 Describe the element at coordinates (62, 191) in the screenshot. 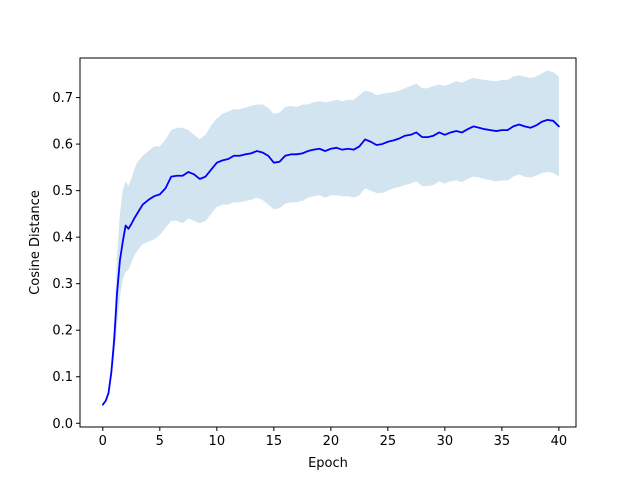

I see `y-tick-label: 0.5` at that location.